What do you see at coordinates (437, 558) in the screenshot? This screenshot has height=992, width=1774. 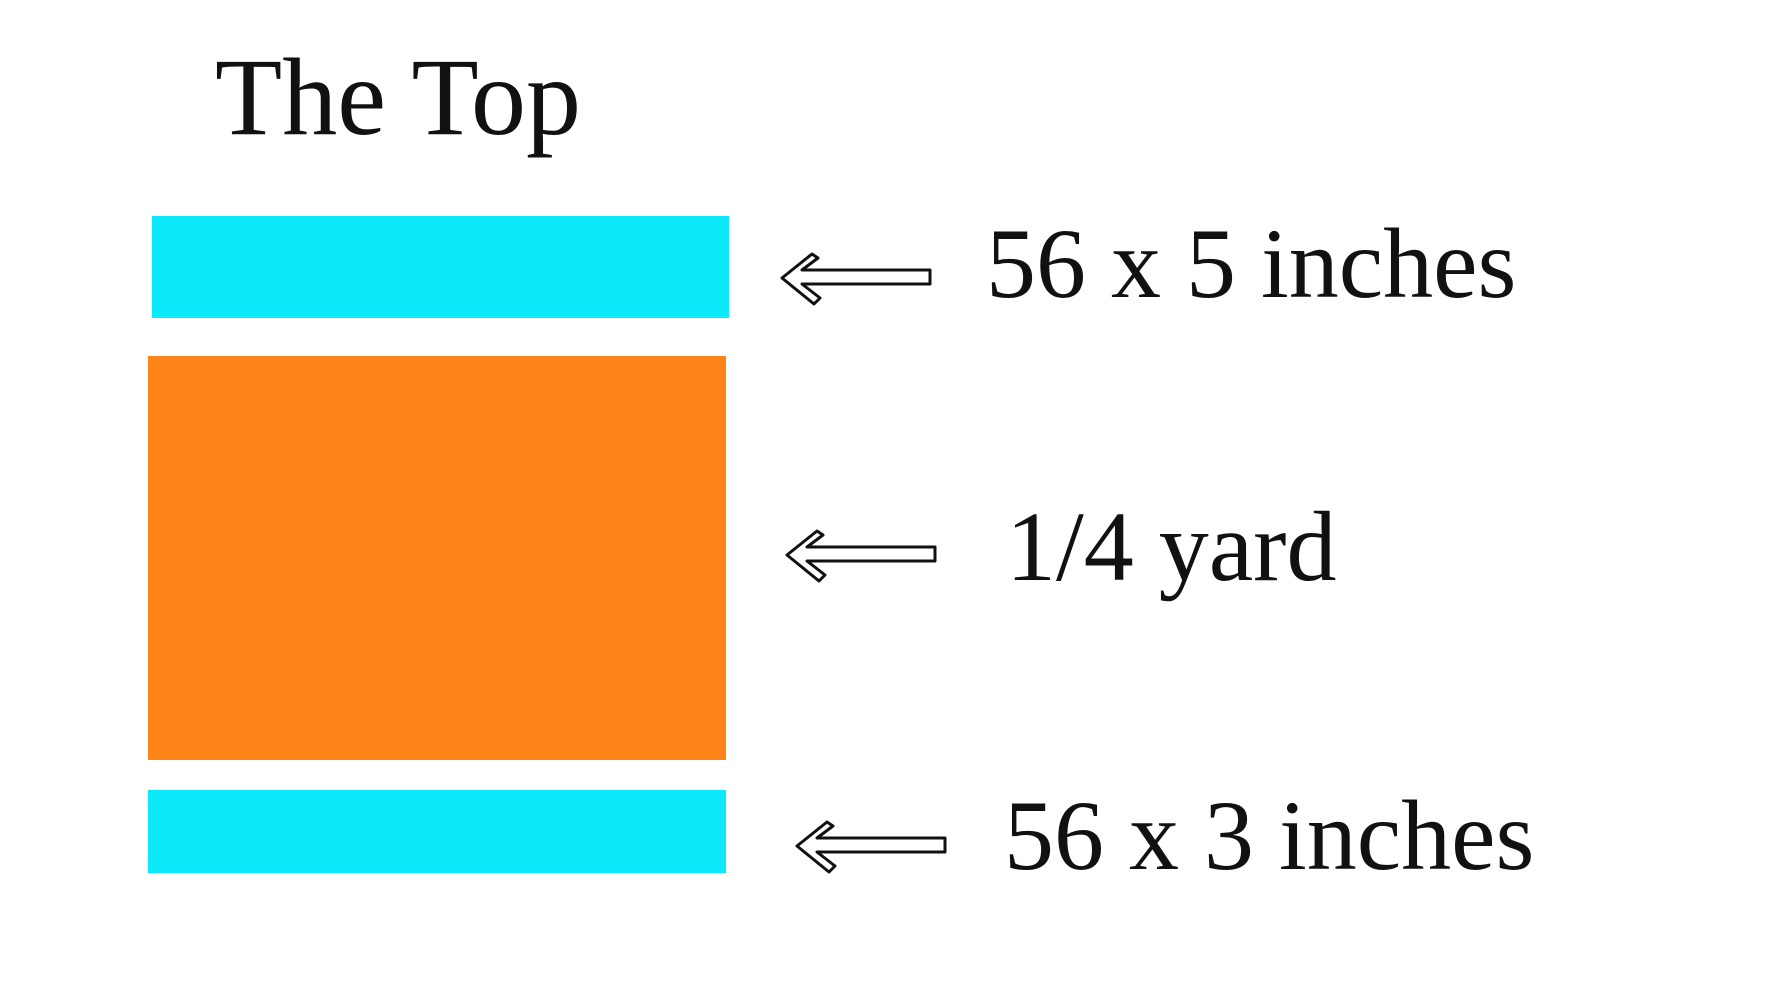 I see `center-panel` at bounding box center [437, 558].